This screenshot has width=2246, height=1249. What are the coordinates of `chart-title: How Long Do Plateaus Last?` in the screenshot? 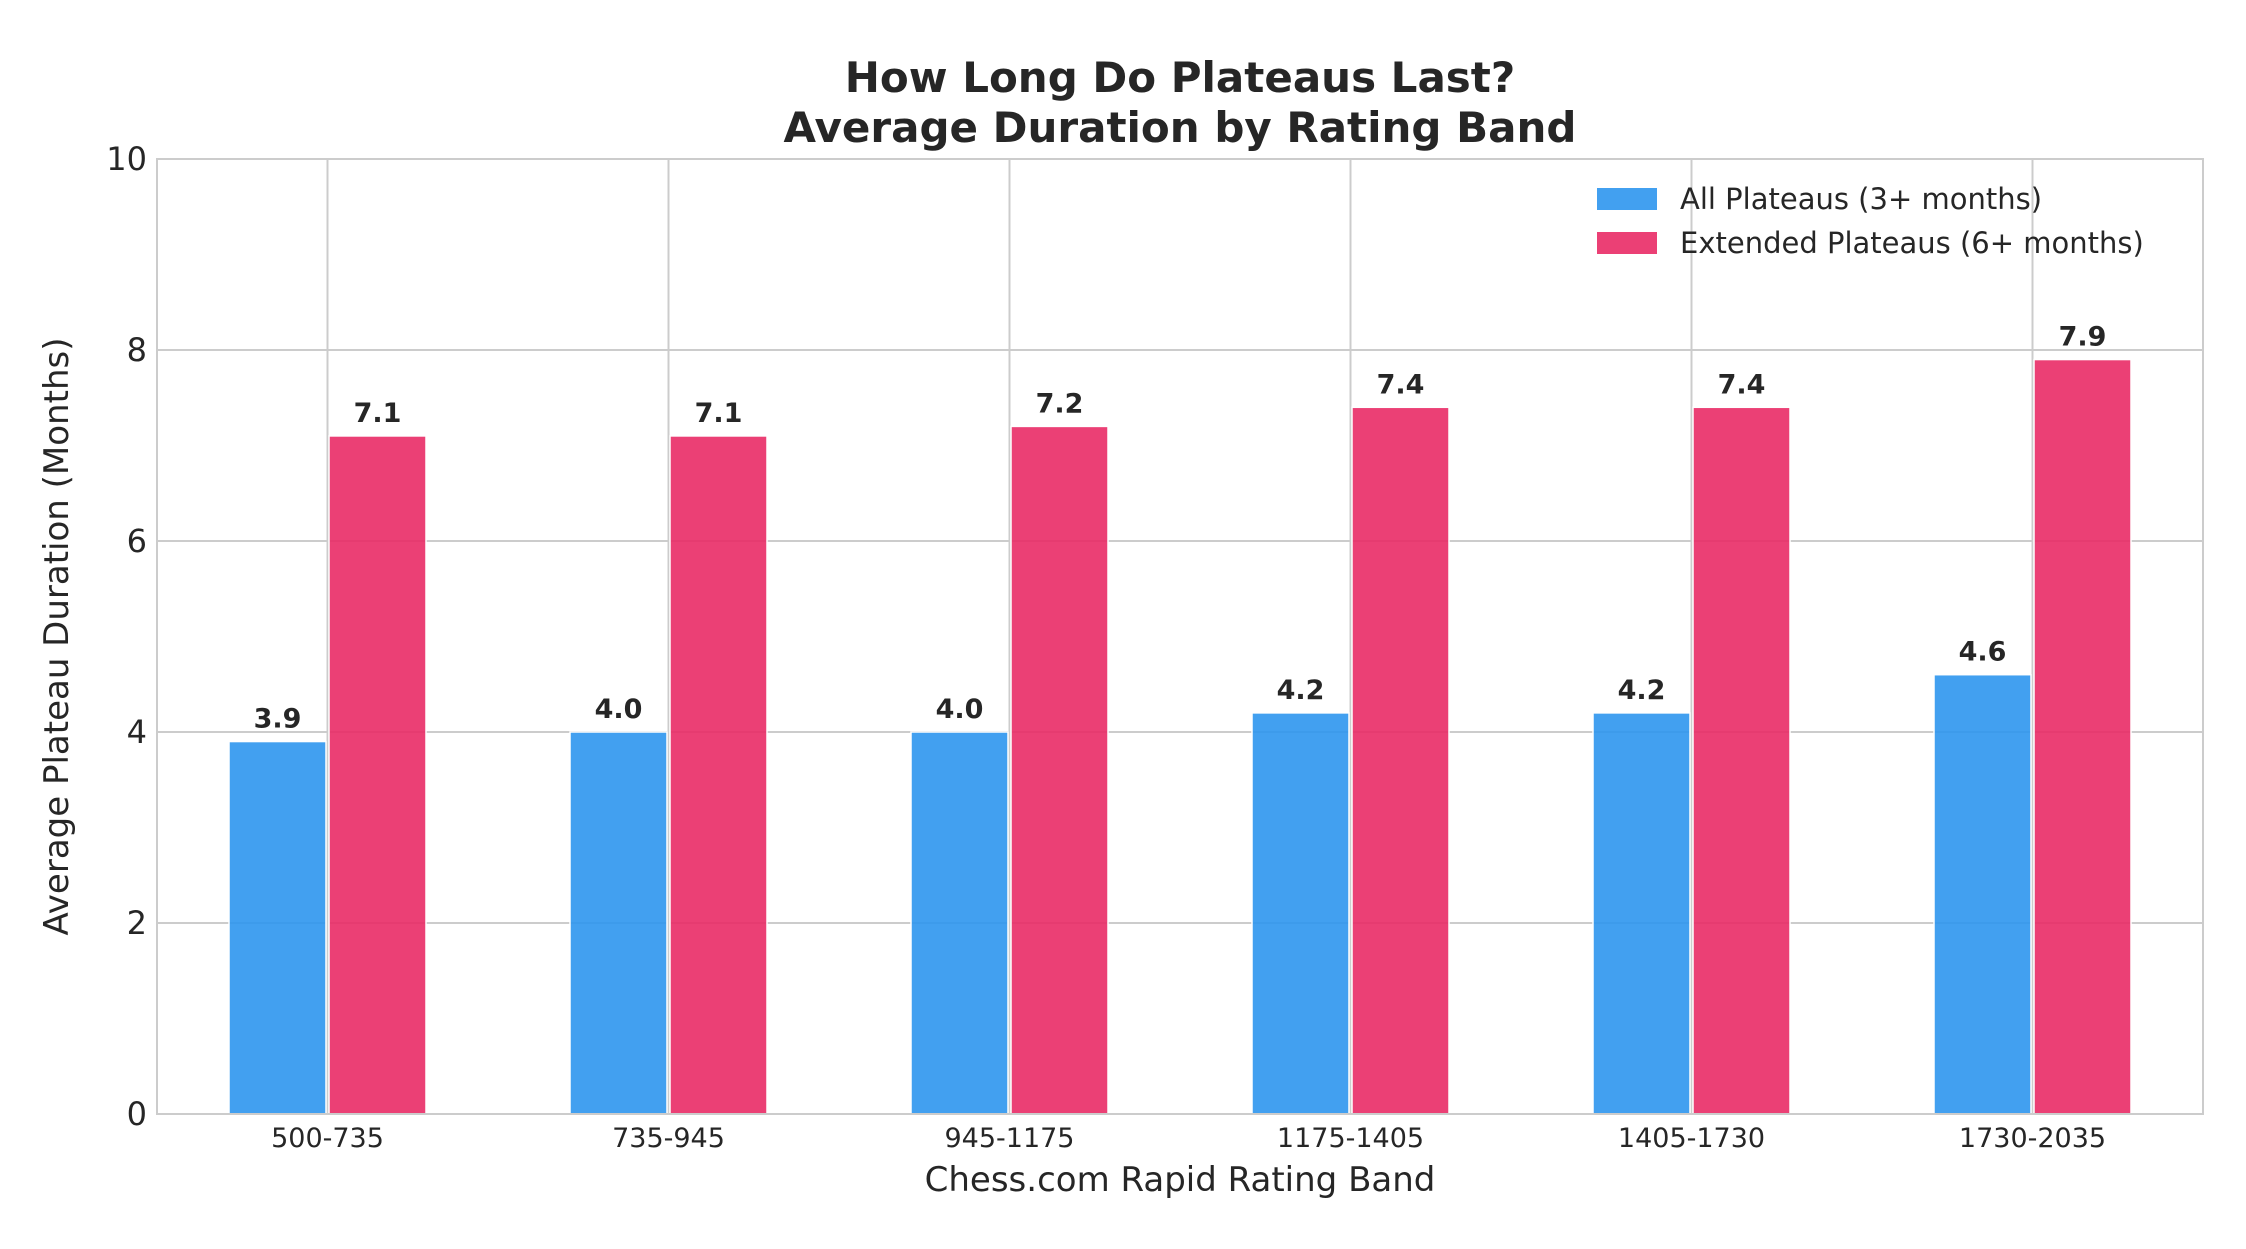 It's located at (1180, 77).